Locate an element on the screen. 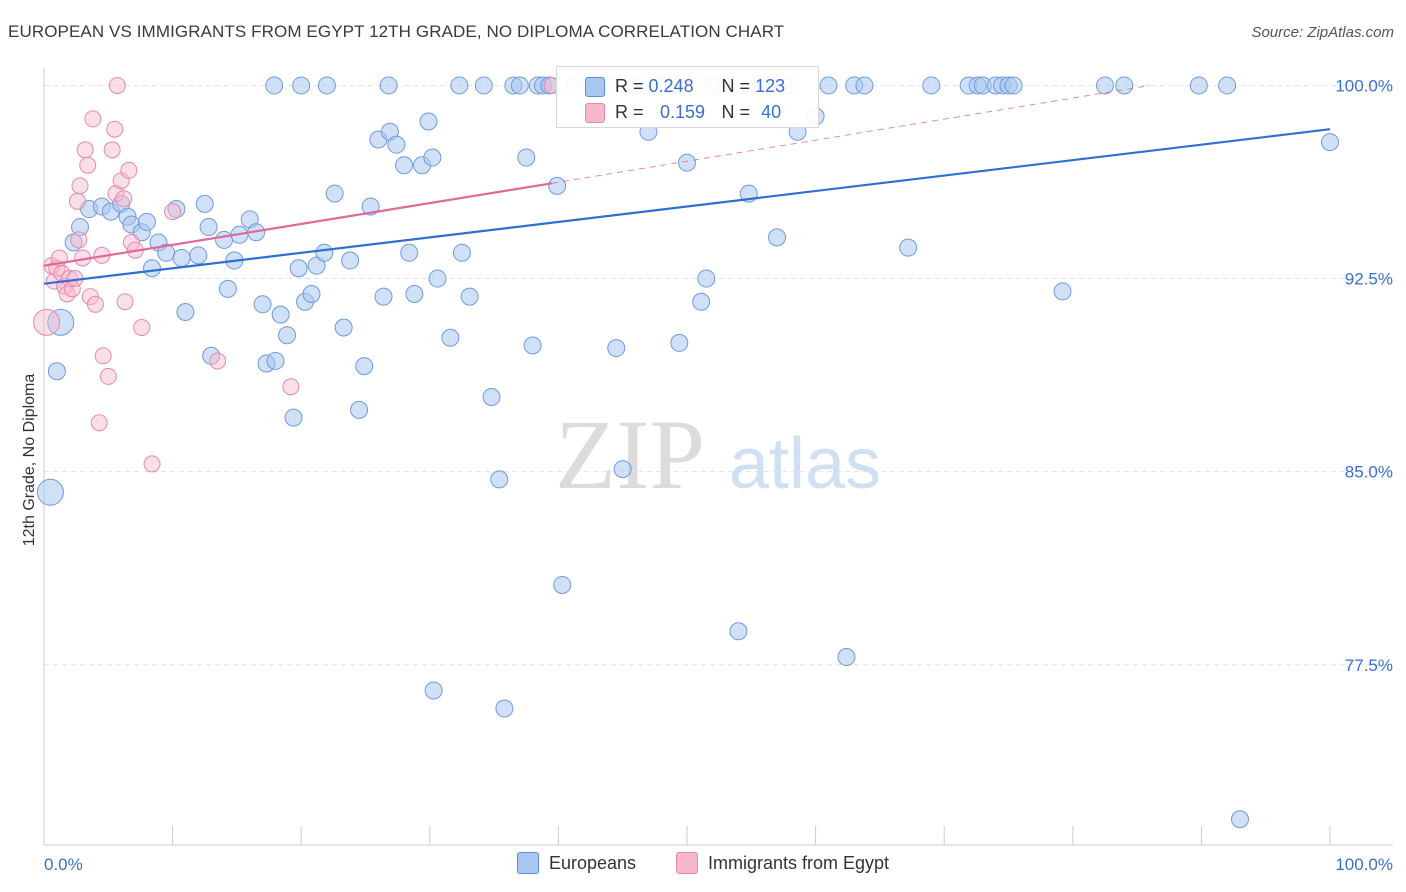 The height and width of the screenshot is (892, 1406). source-credit: Source: ZipAtlas.com is located at coordinates (1322, 32).